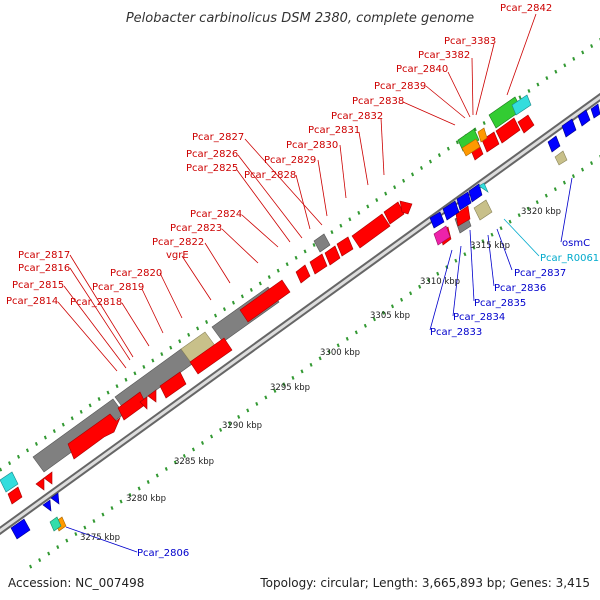 This screenshot has height=600, width=600. I want to click on gene-label: Pcar_2826, so click(212, 154).